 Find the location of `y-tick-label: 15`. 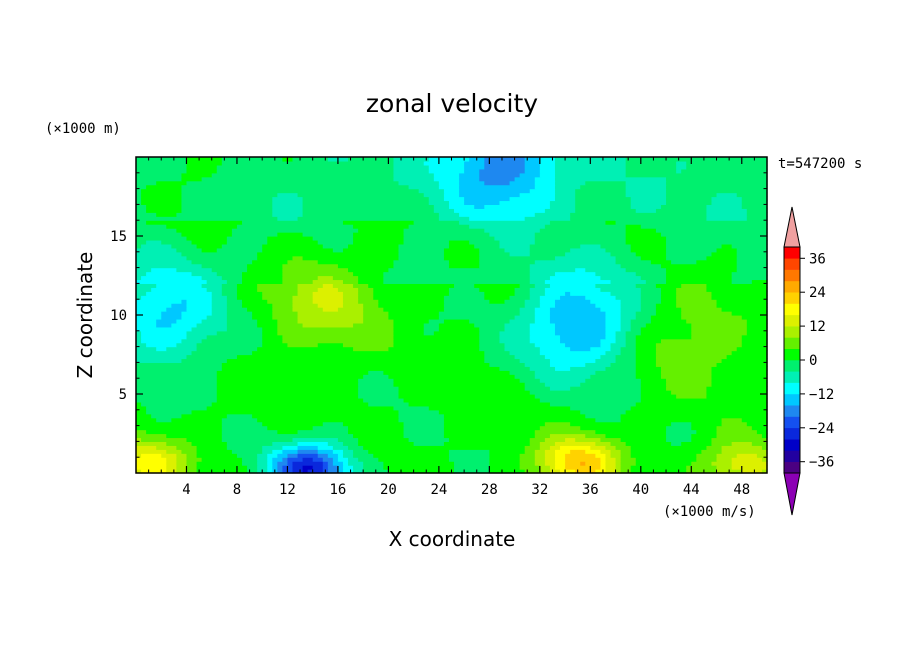

y-tick-label: 15 is located at coordinates (118, 237).